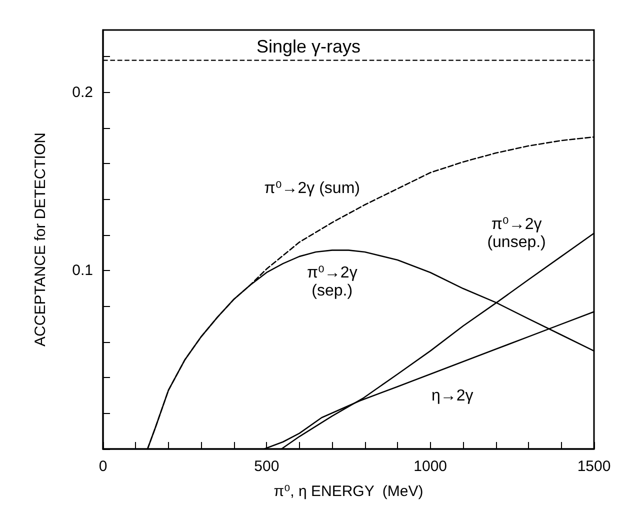  What do you see at coordinates (267, 466) in the screenshot?
I see `x-tick-label: 500` at bounding box center [267, 466].